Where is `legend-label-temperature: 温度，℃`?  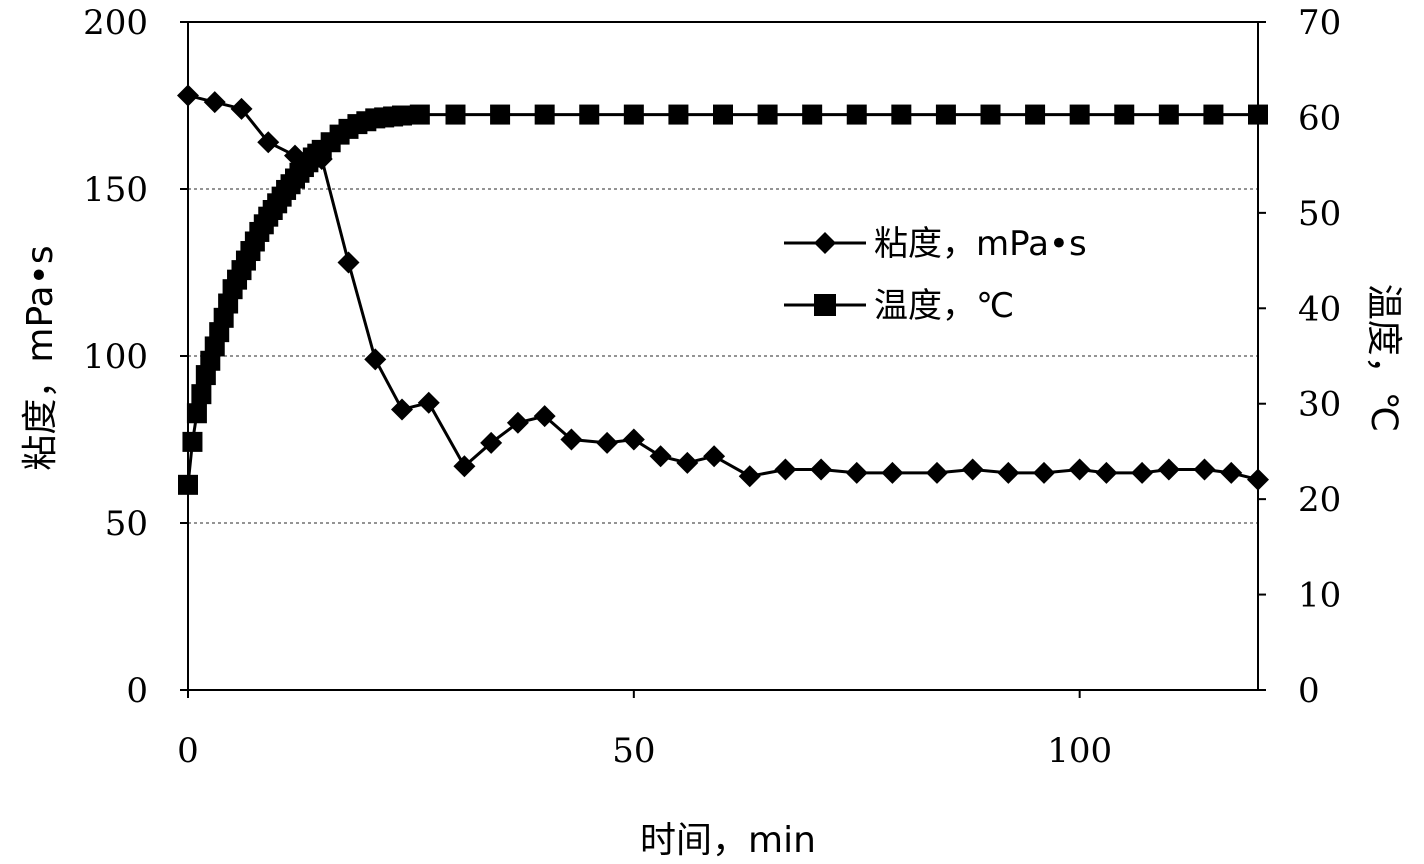 legend-label-temperature: 温度，℃ is located at coordinates (944, 306).